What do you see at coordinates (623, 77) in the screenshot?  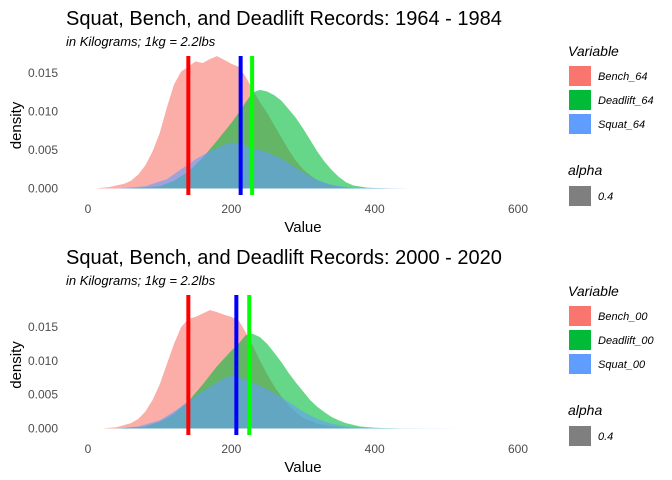 I see `legend-label: Bench_64` at bounding box center [623, 77].